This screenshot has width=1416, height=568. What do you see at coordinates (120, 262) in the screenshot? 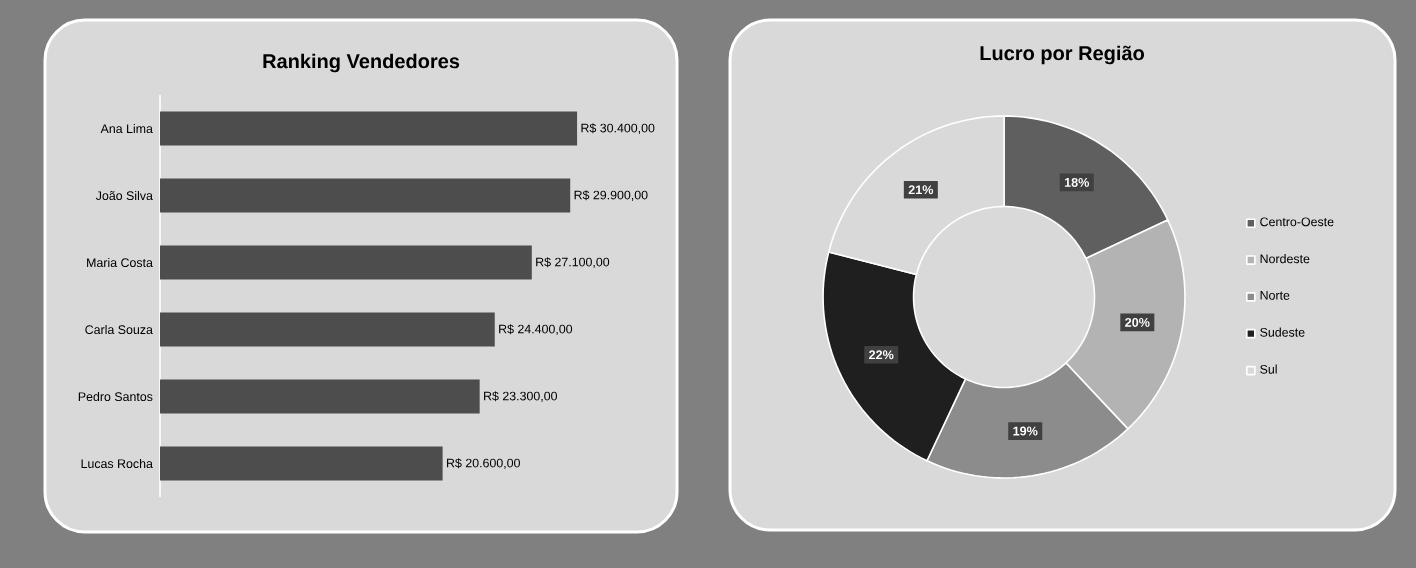
I see `y-tick-label: Maria Costa` at bounding box center [120, 262].